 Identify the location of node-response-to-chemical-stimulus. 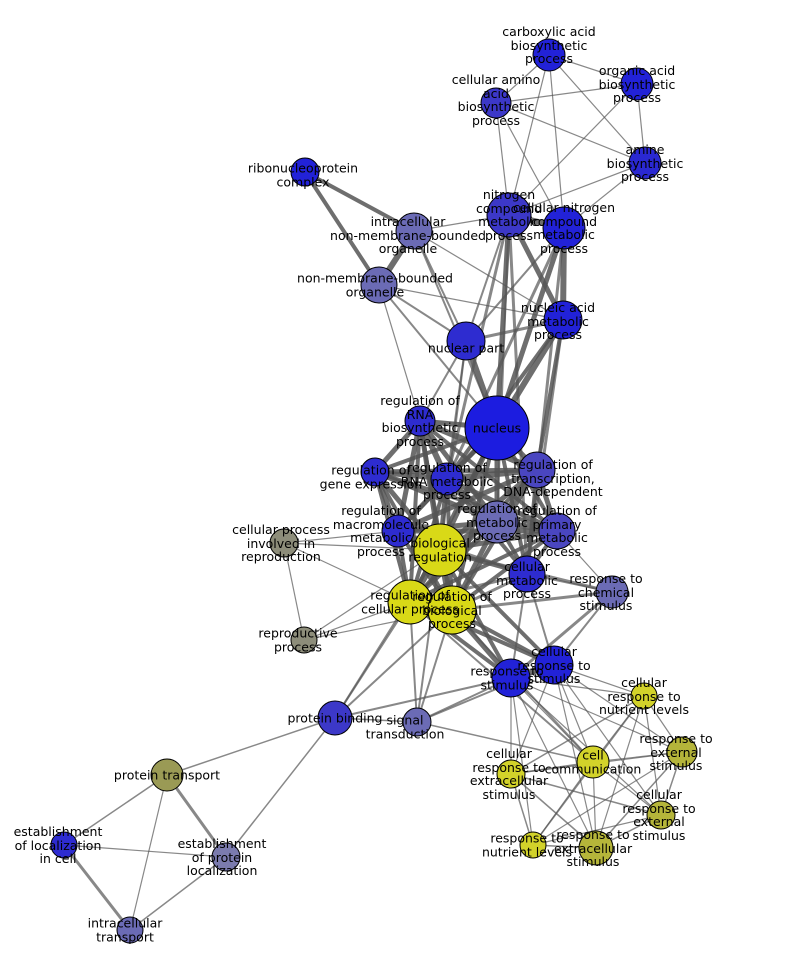
(612, 592).